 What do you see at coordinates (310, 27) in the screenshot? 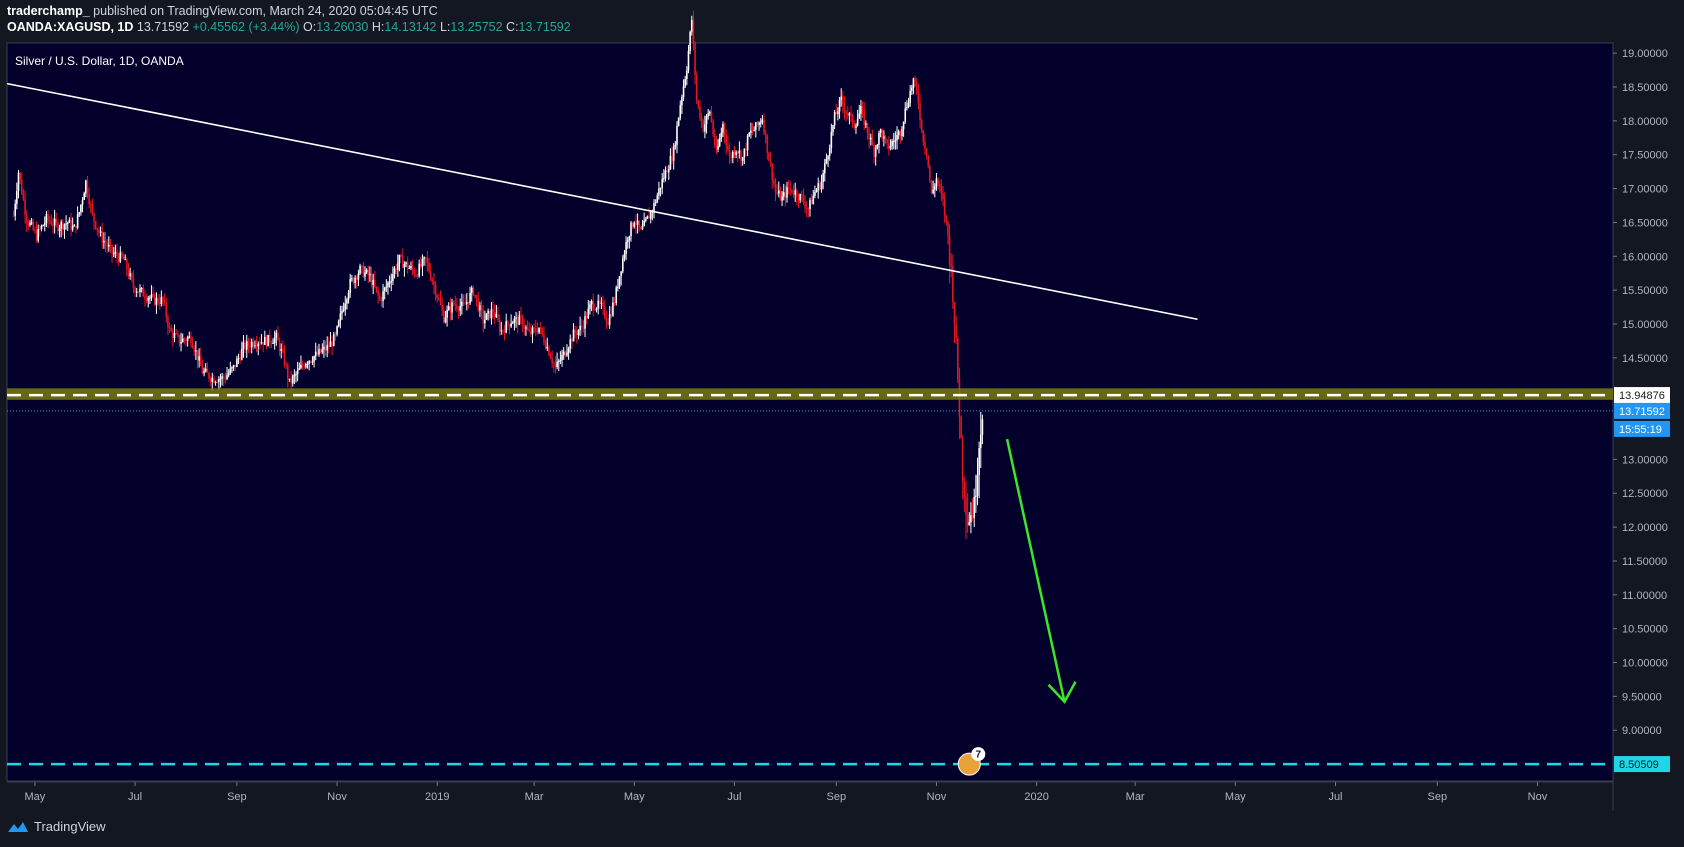
I see `open-label: O:` at bounding box center [310, 27].